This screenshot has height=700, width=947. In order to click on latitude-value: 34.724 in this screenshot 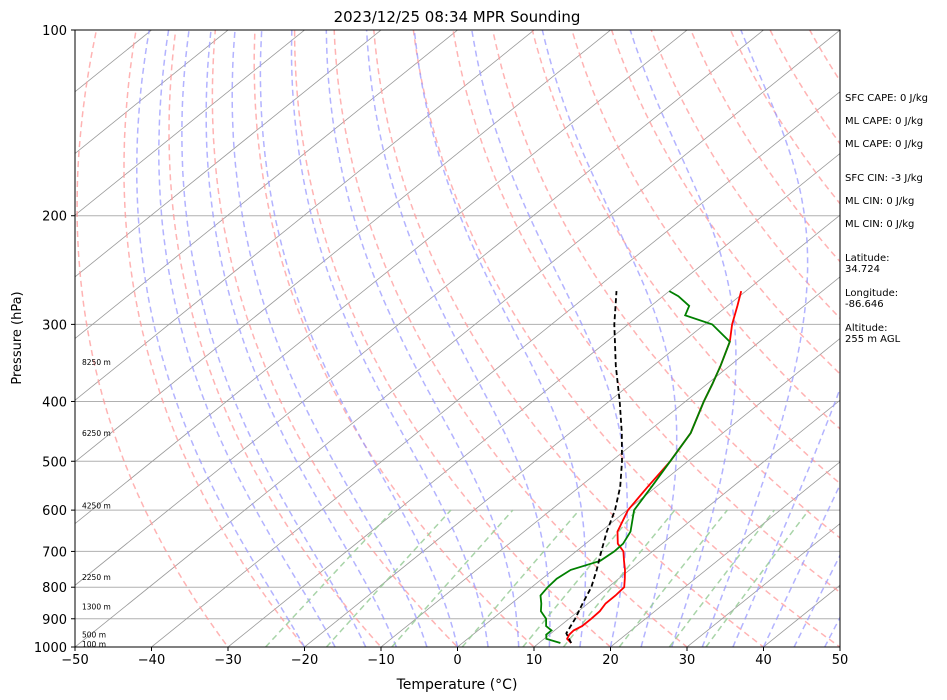, I will do `click(862, 269)`.